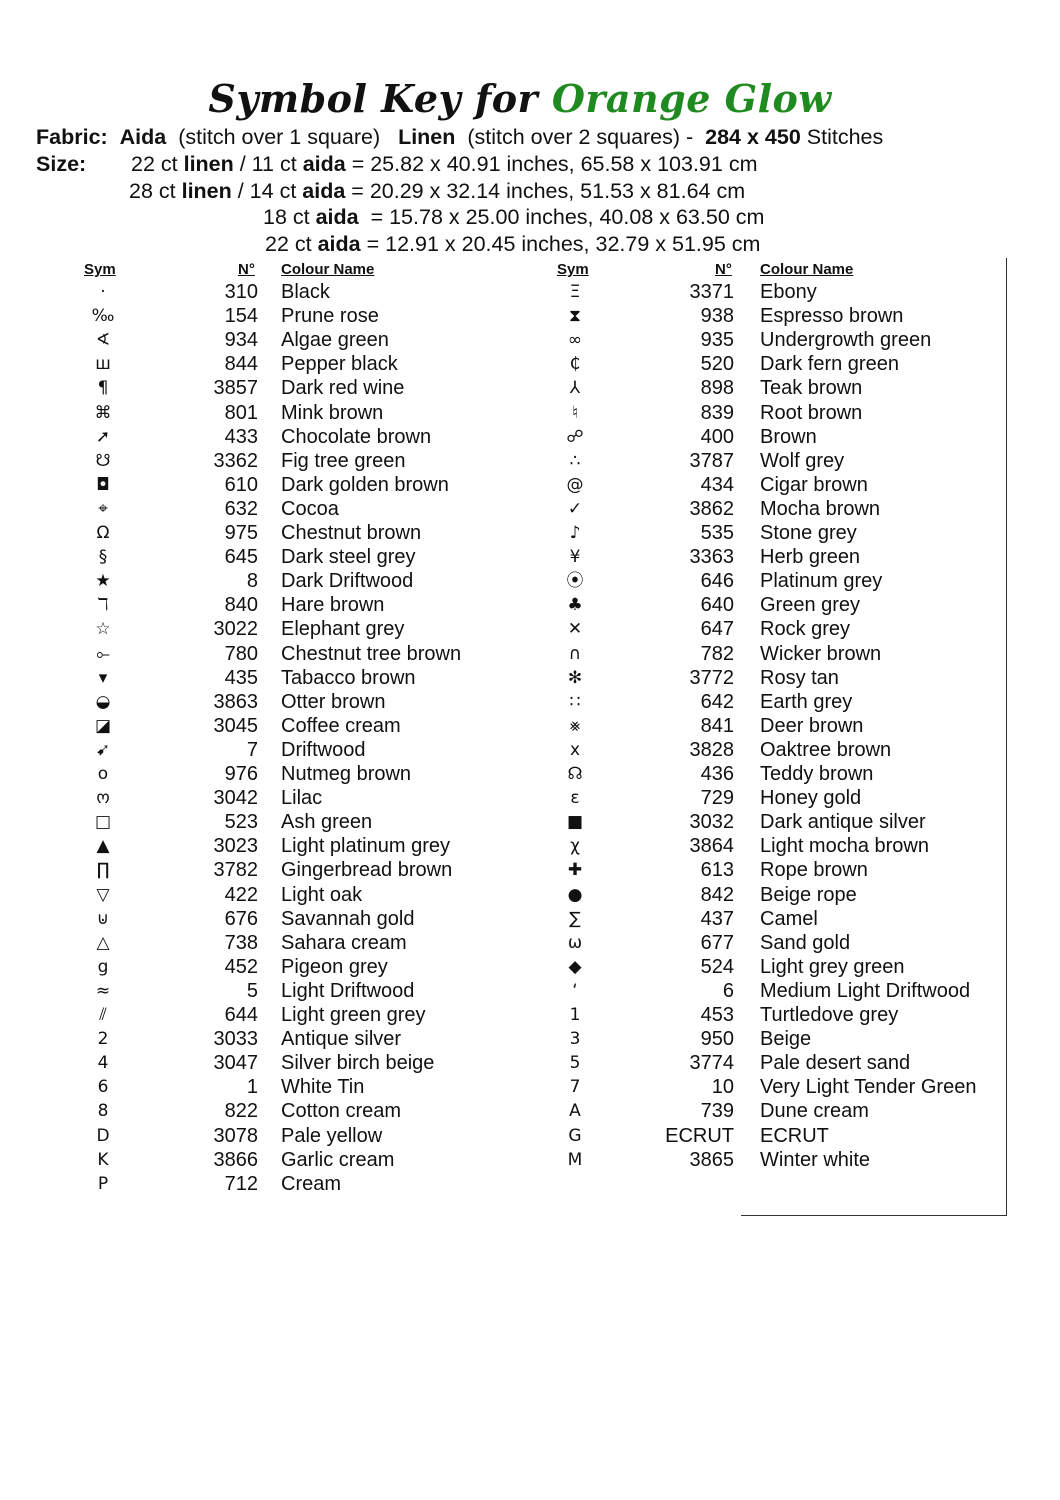 Image resolution: width=1060 pixels, height=1500 pixels. Describe the element at coordinates (236, 725) in the screenshot. I see `colour-number: 3045` at that location.